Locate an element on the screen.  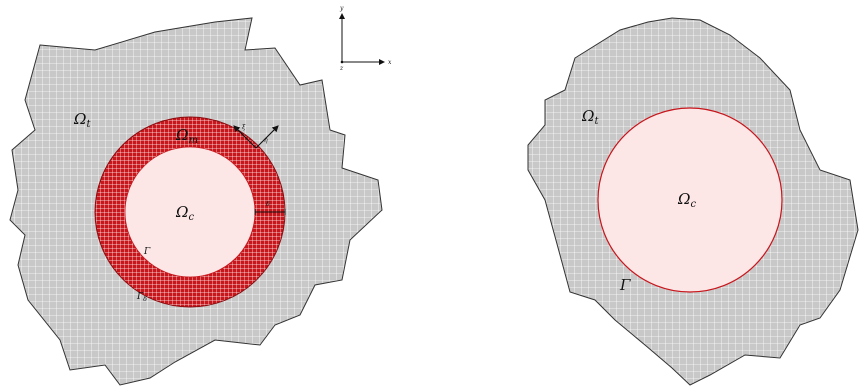
right-inclusion-label: Ωc is located at coordinates (686, 200).